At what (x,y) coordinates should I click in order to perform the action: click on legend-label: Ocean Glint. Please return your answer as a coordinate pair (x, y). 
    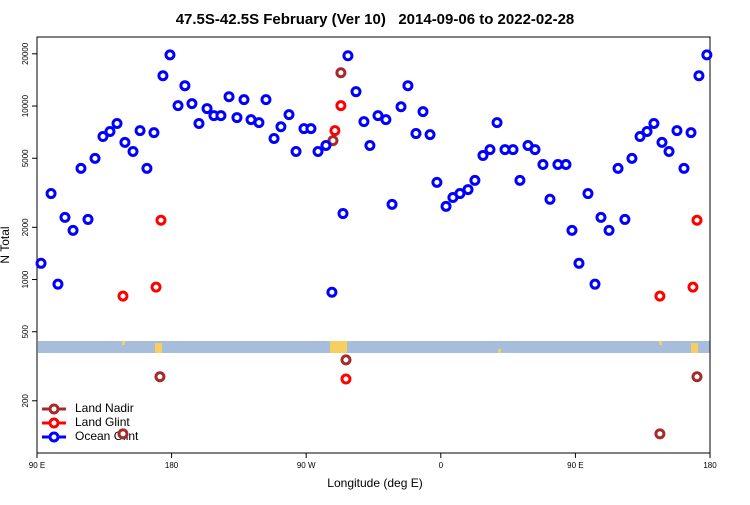
    Looking at the image, I should click on (107, 436).